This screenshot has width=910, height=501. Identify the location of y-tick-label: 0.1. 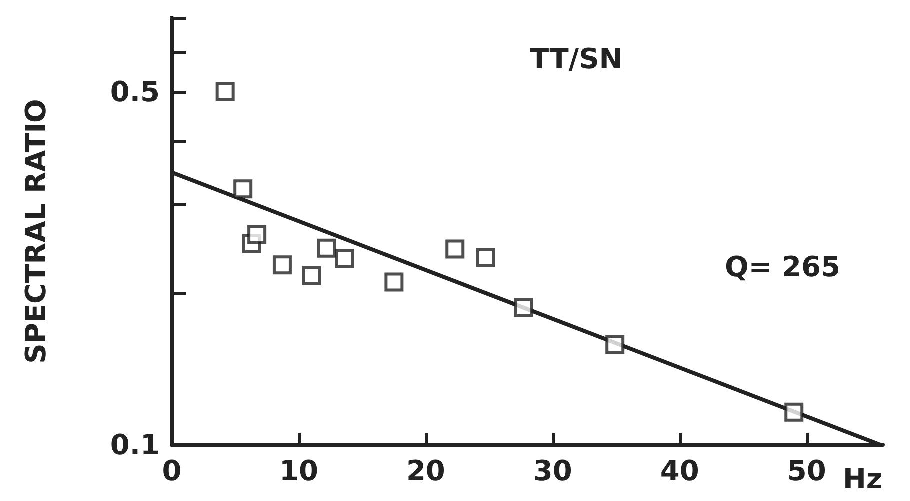
(135, 445).